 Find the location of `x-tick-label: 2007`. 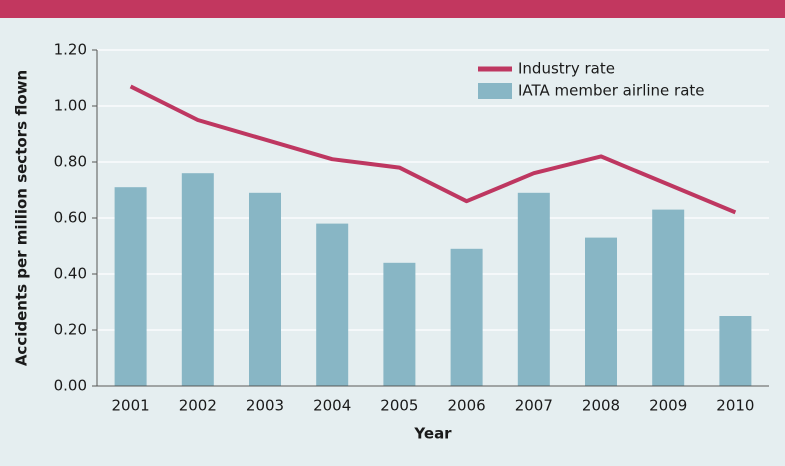

x-tick-label: 2007 is located at coordinates (534, 406).